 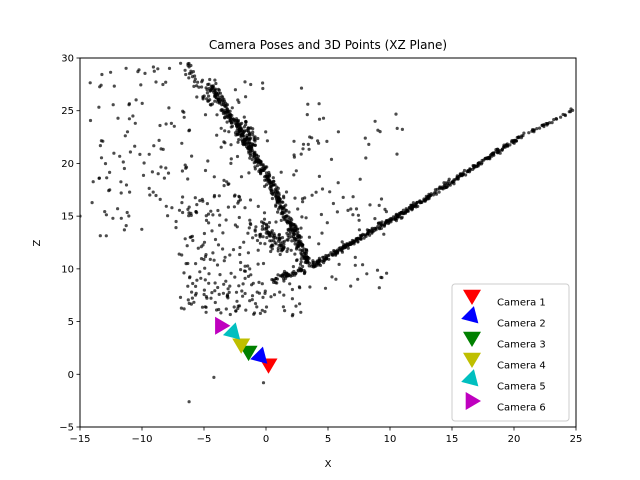 What do you see at coordinates (141, 439) in the screenshot?
I see `x-tick-label: −10` at bounding box center [141, 439].